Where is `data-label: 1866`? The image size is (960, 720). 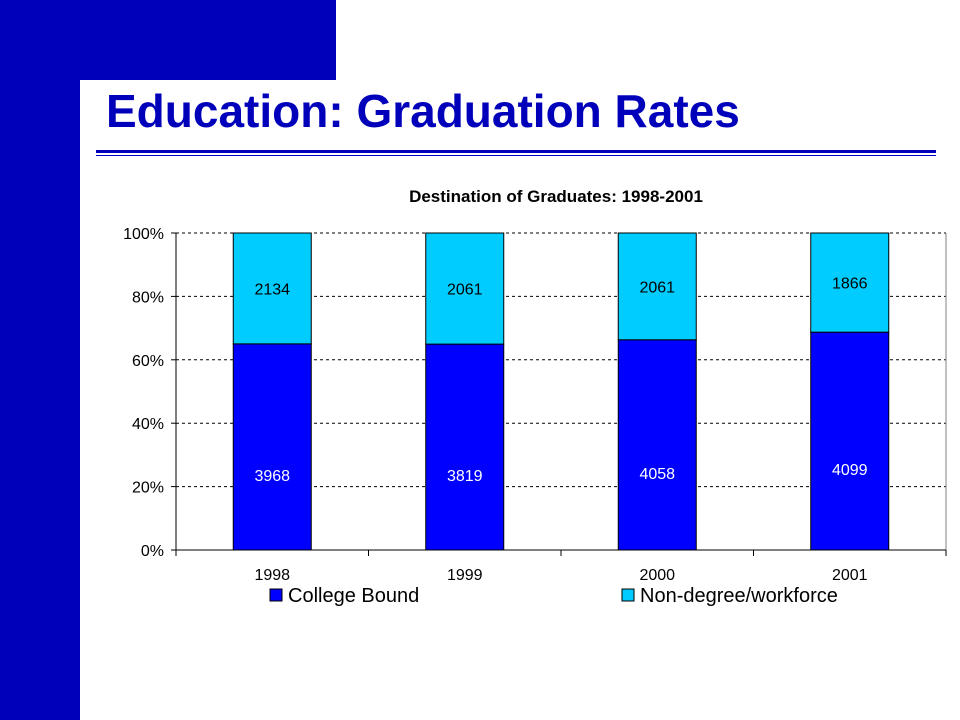 data-label: 1866 is located at coordinates (850, 284).